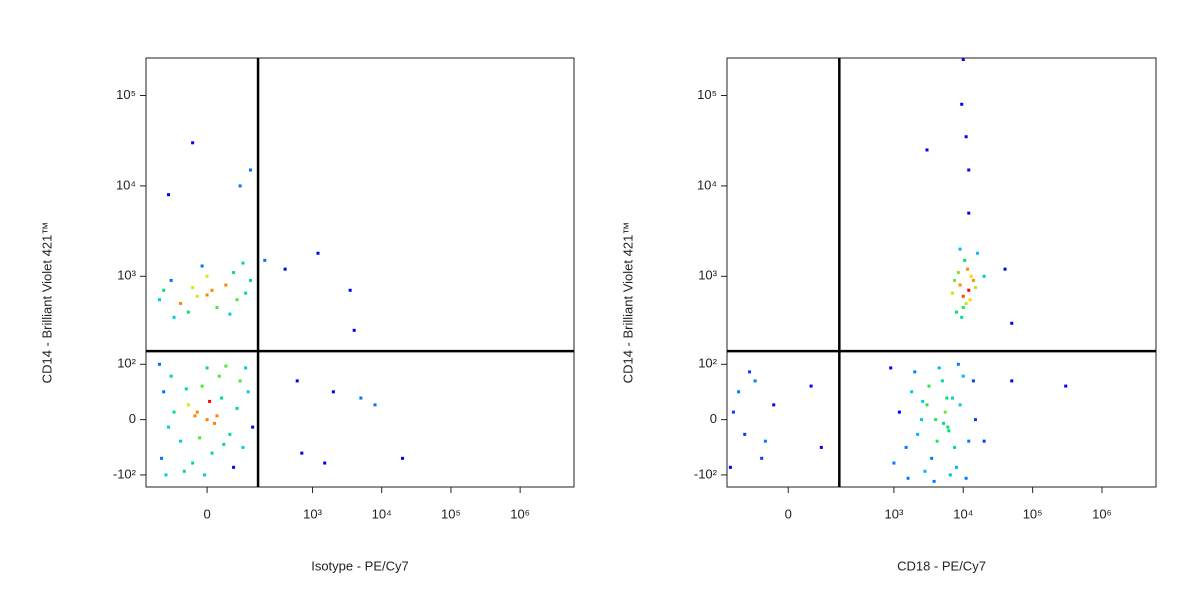 The height and width of the screenshot is (600, 1200). Describe the element at coordinates (1102, 513) in the screenshot. I see `x-tick-label: 10⁶` at that location.